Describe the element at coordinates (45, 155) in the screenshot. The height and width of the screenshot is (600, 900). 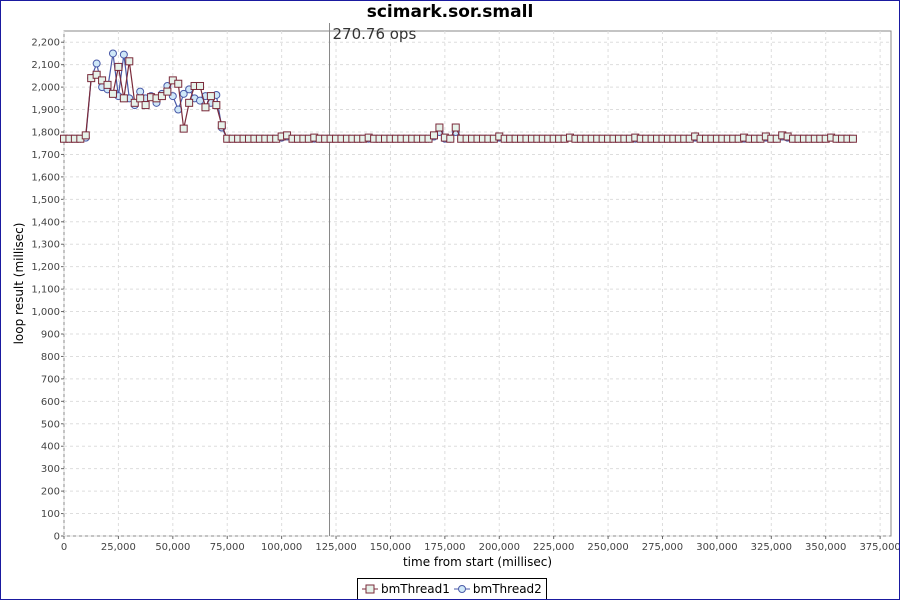
I see `y-tick-label: 1,700` at that location.